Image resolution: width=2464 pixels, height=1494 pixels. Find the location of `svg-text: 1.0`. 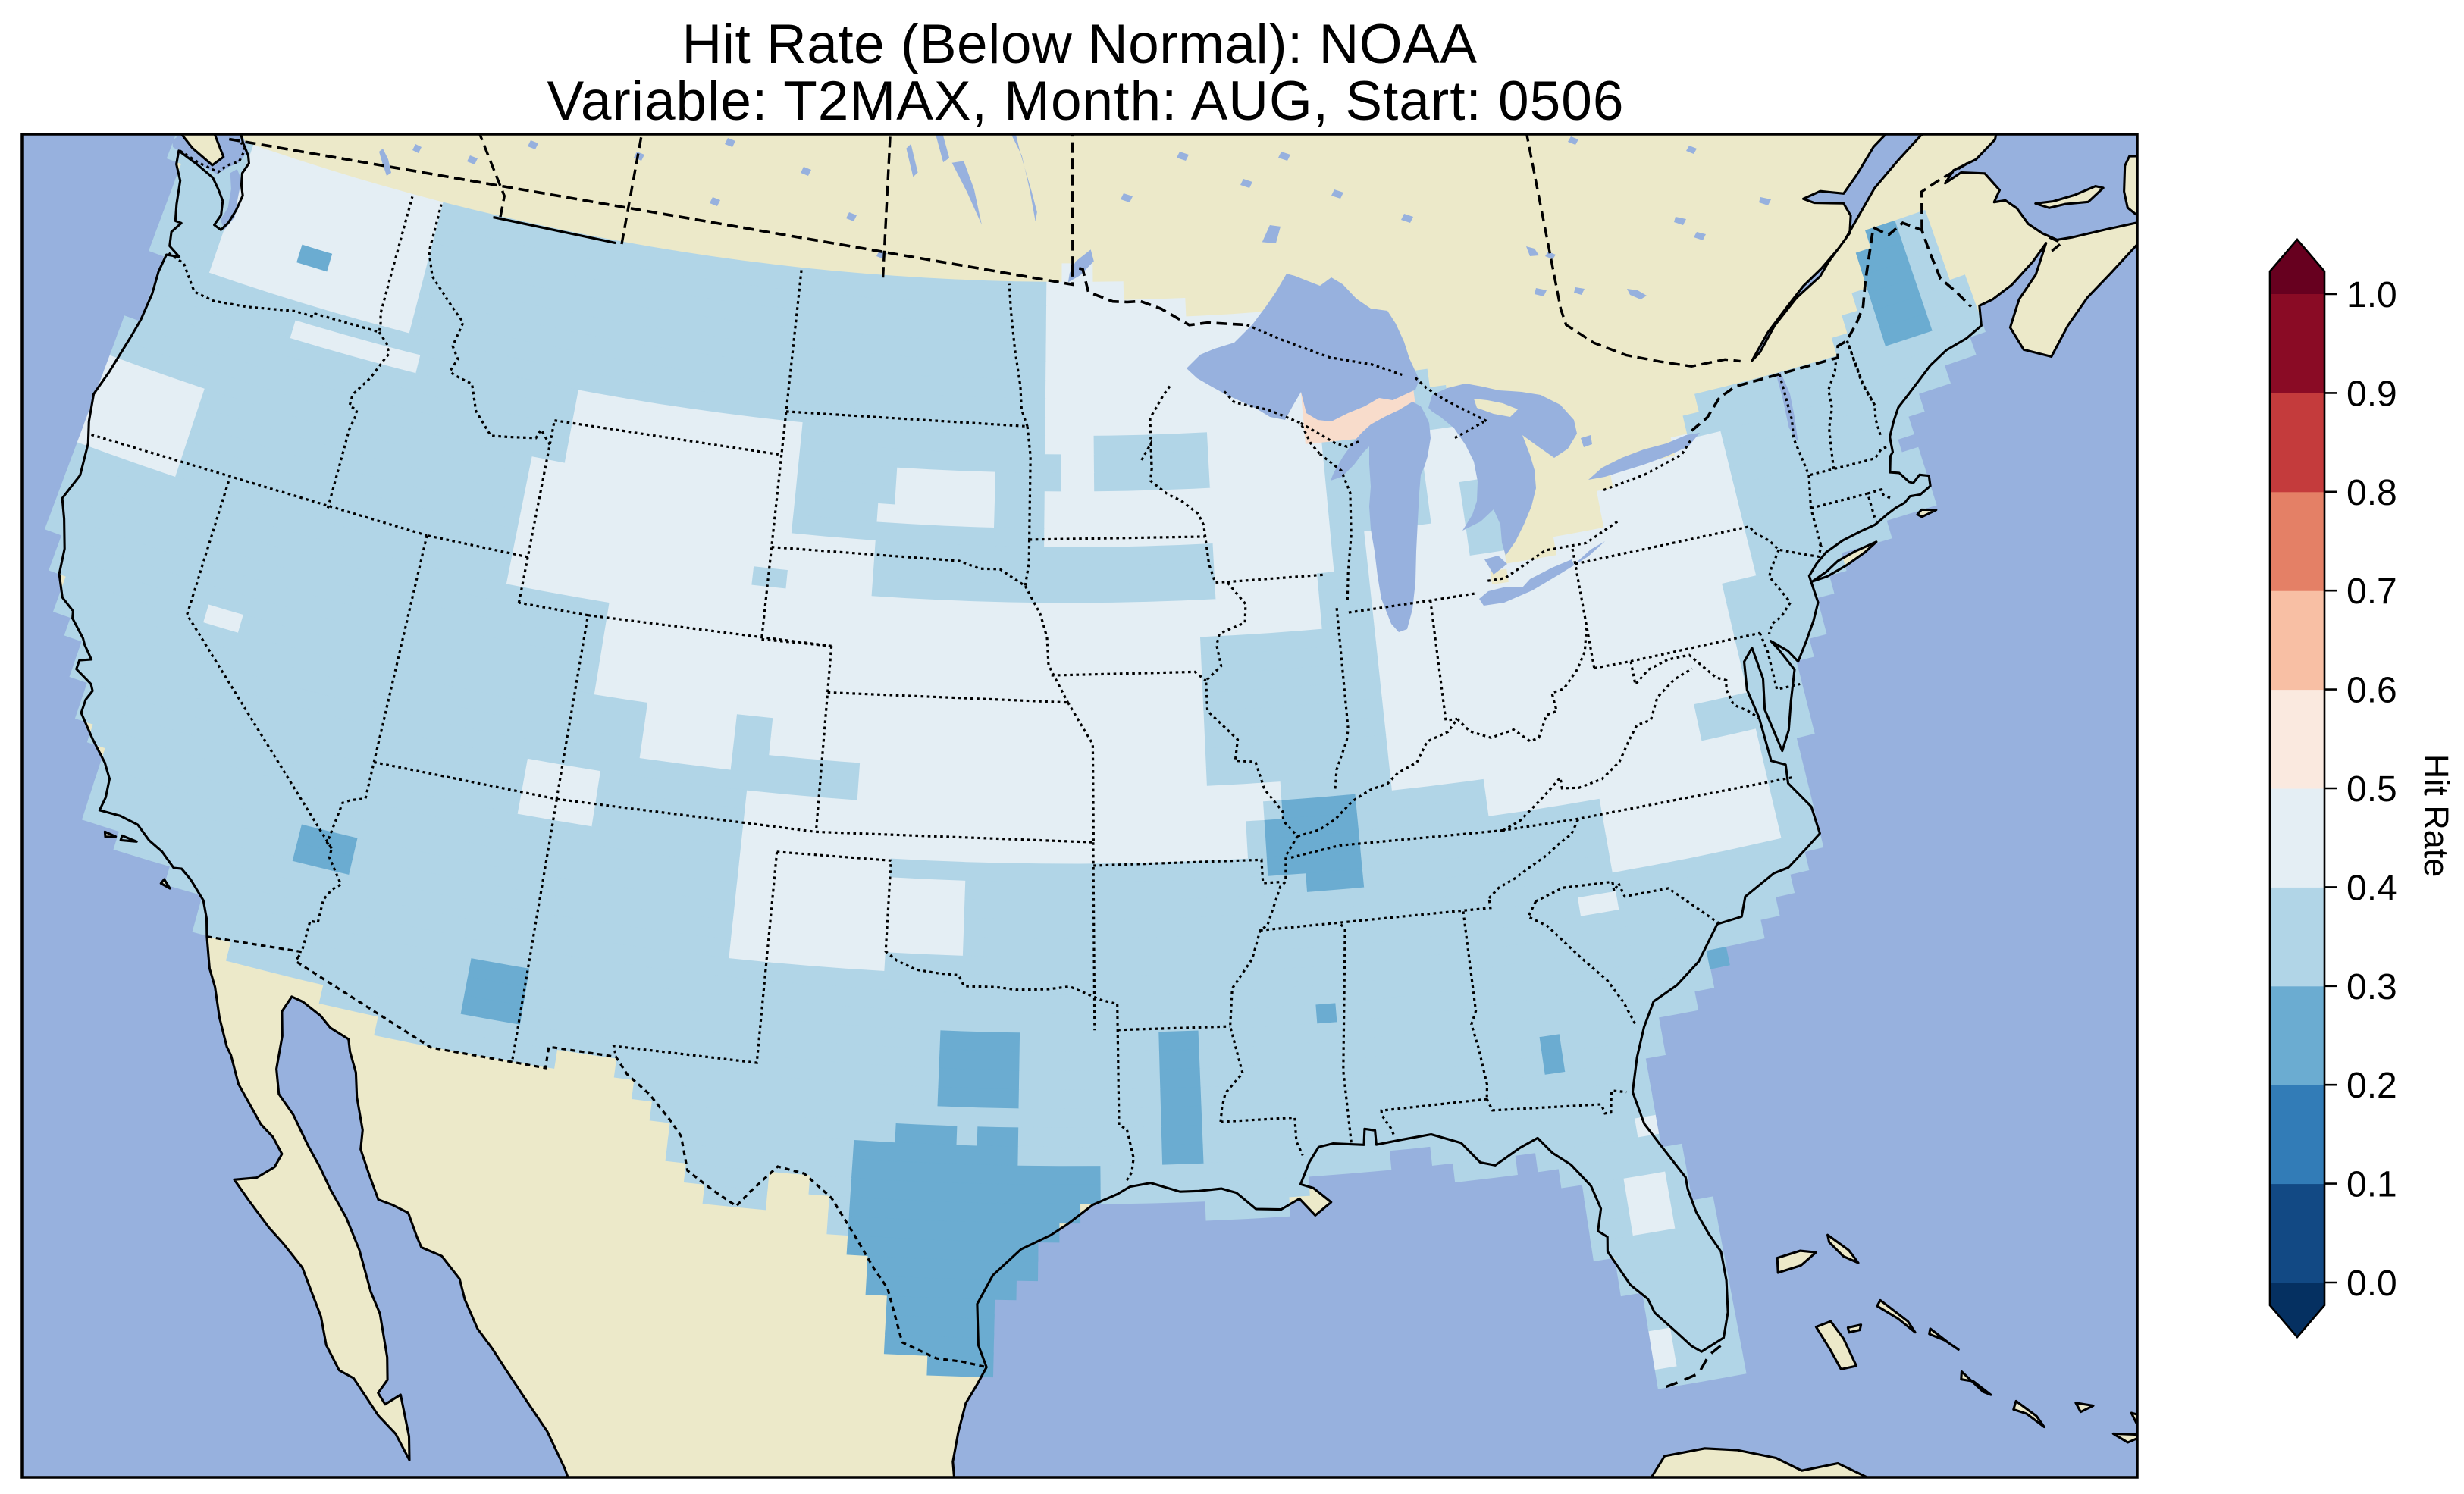

svg-text: 1.0 is located at coordinates (2371, 295).